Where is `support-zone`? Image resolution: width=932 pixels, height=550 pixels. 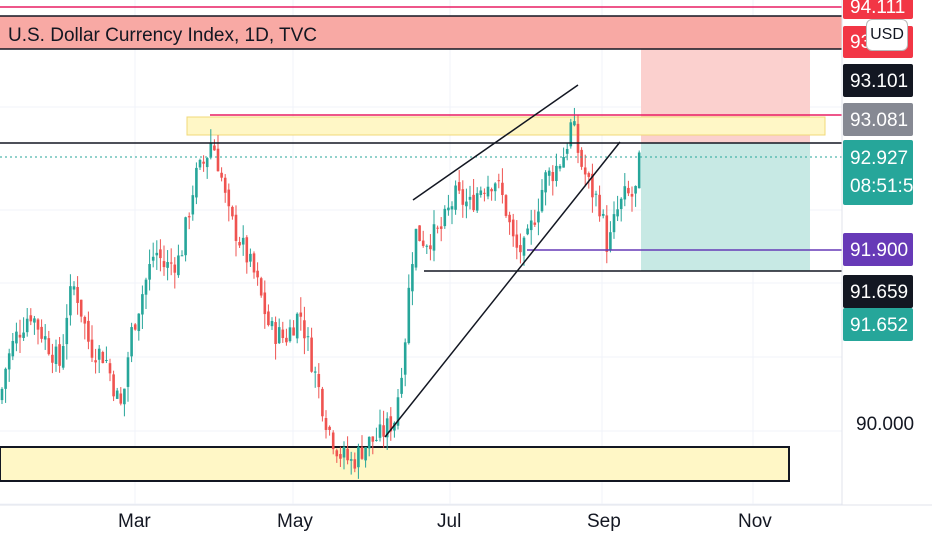 support-zone is located at coordinates (395, 464).